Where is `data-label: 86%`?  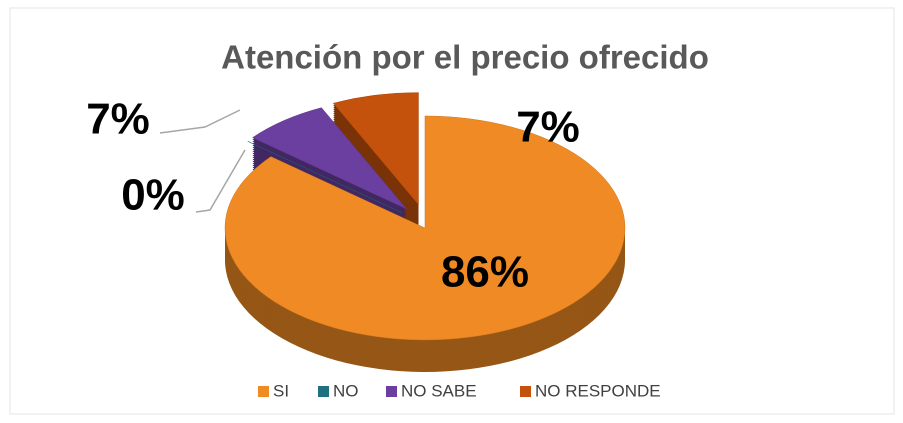 data-label: 86% is located at coordinates (485, 272).